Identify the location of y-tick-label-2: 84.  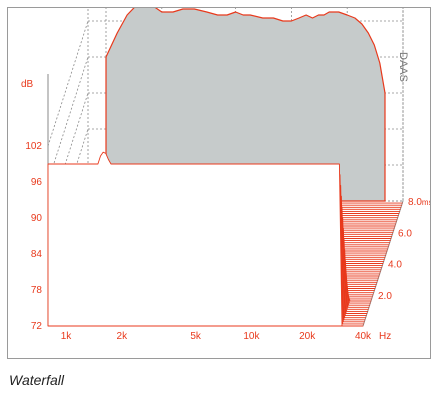
(37, 254).